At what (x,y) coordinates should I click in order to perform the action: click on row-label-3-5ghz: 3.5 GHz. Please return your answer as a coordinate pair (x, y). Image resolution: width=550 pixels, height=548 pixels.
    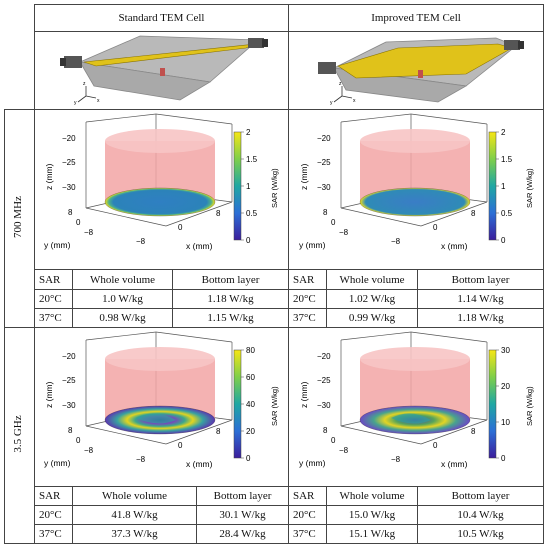
    Looking at the image, I should click on (18, 434).